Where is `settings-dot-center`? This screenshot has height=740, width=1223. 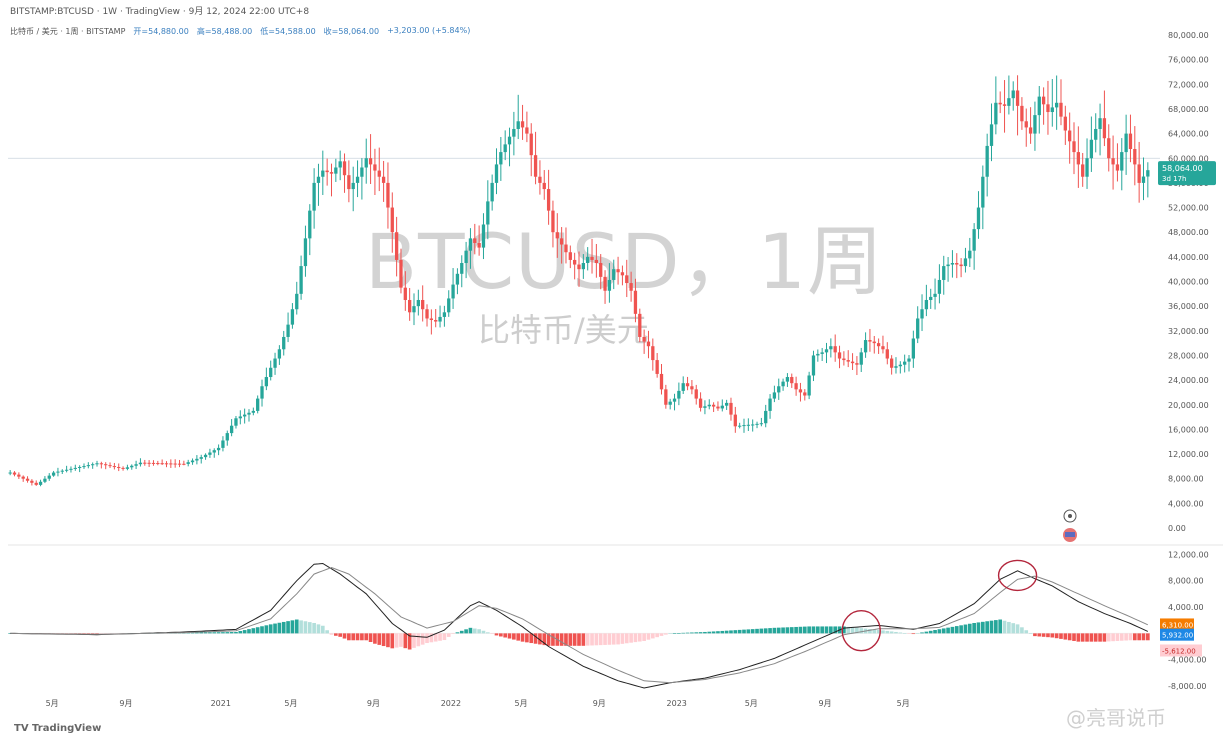 settings-dot-center is located at coordinates (1070, 516).